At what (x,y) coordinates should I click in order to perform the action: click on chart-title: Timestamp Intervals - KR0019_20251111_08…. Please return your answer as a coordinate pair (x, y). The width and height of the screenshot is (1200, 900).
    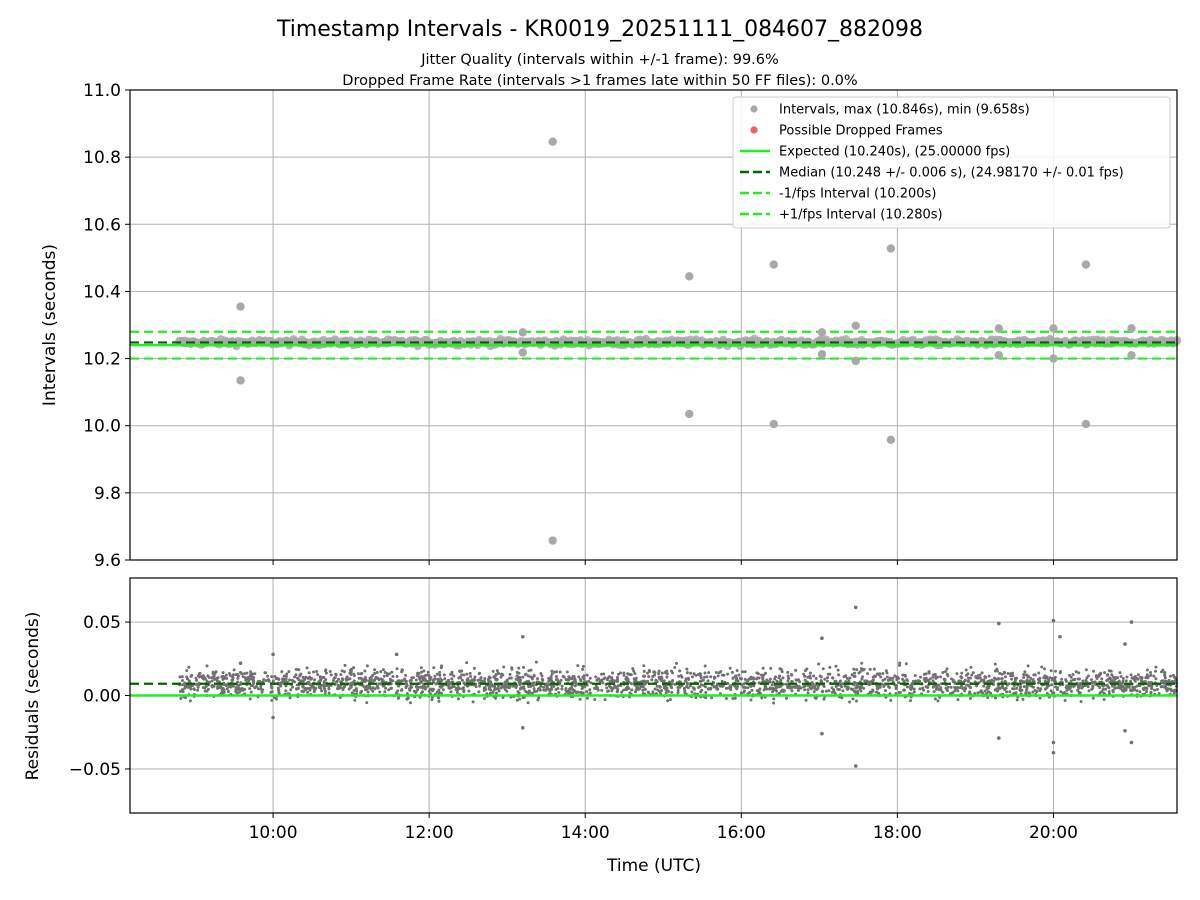
    Looking at the image, I should click on (599, 29).